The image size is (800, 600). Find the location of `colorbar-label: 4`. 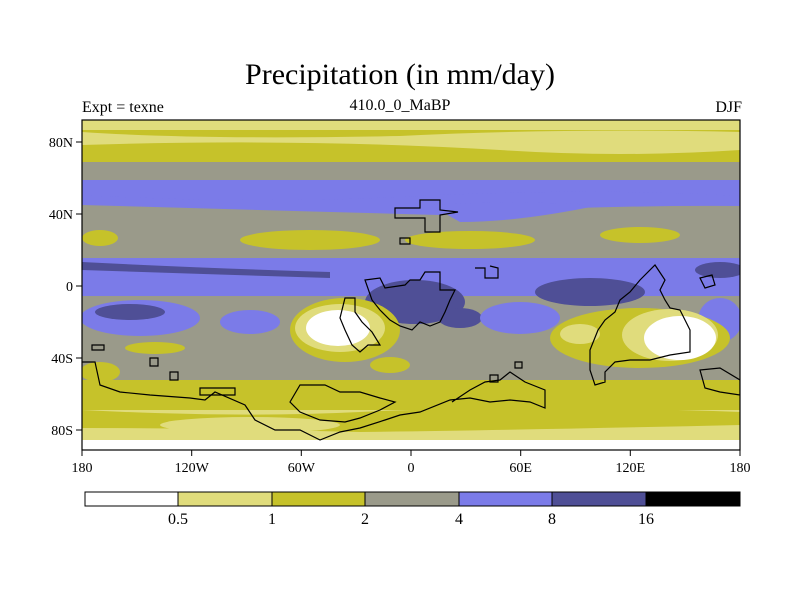

colorbar-label: 4 is located at coordinates (459, 519).